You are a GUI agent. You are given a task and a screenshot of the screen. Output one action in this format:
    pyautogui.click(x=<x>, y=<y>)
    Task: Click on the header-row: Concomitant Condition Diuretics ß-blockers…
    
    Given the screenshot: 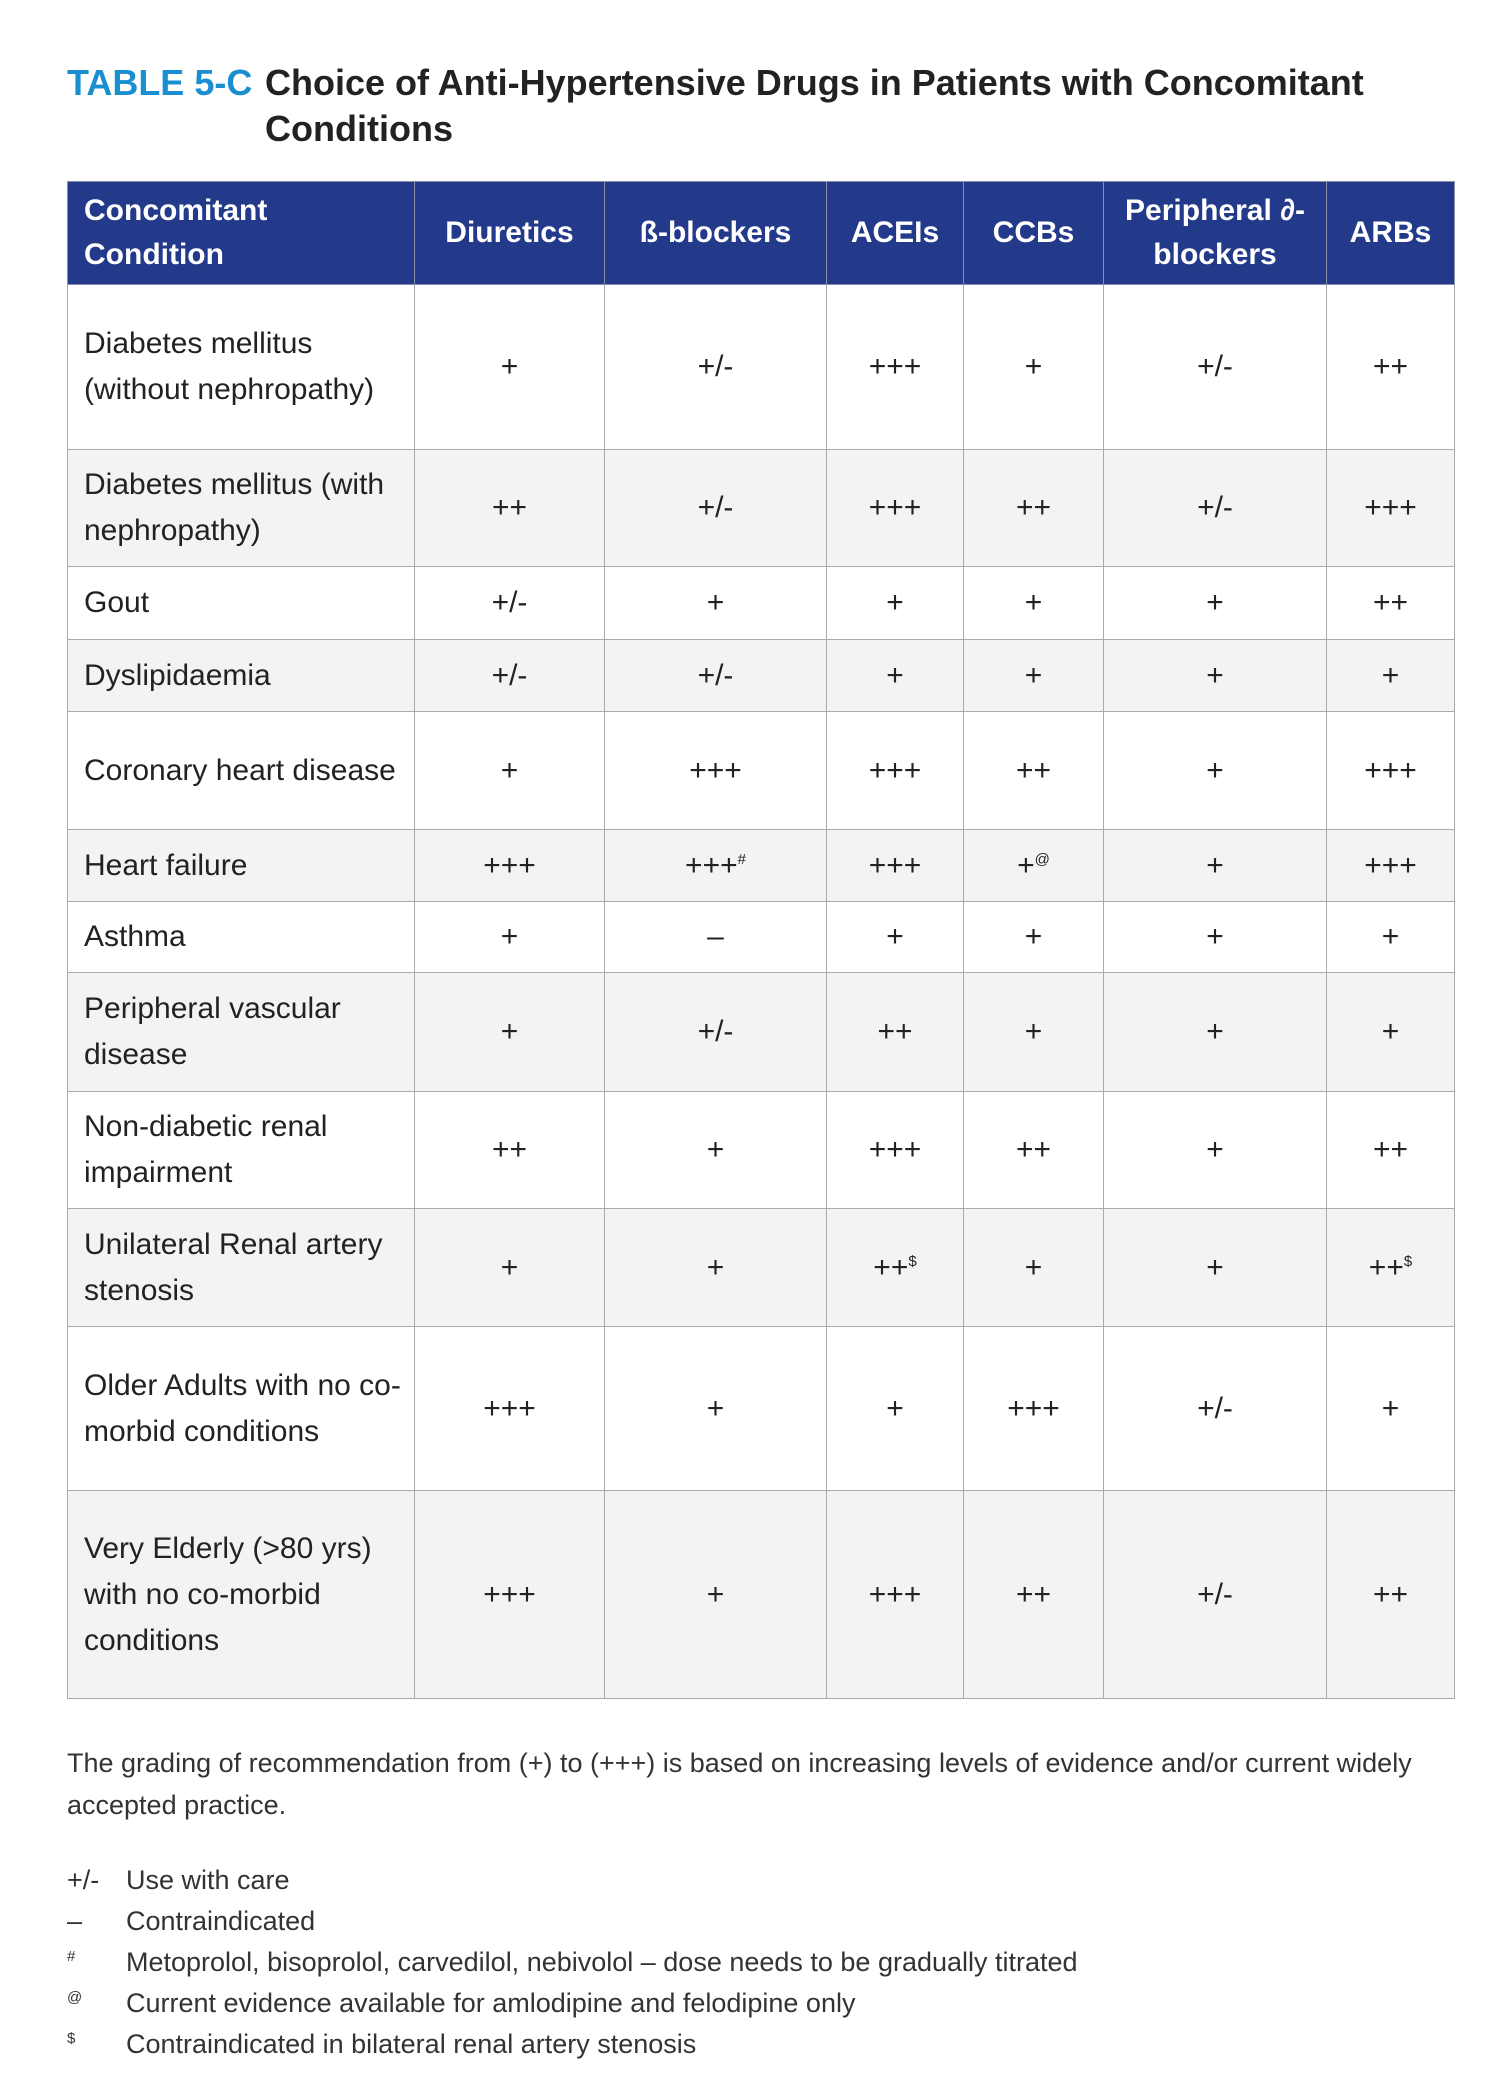 What is the action you would take?
    pyautogui.click(x=761, y=233)
    